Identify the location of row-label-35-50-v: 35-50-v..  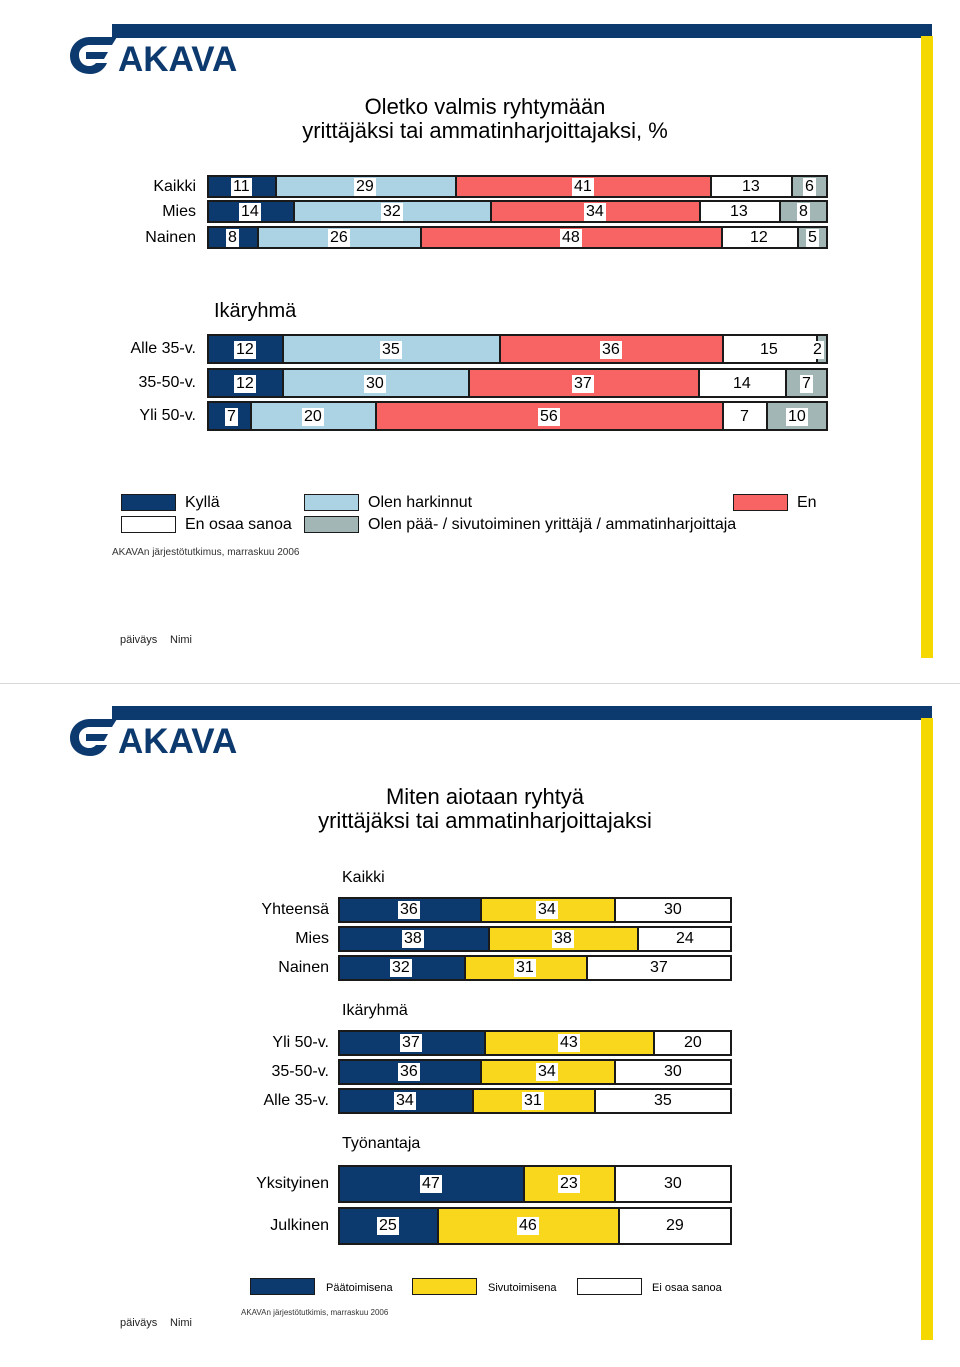
(300, 1071).